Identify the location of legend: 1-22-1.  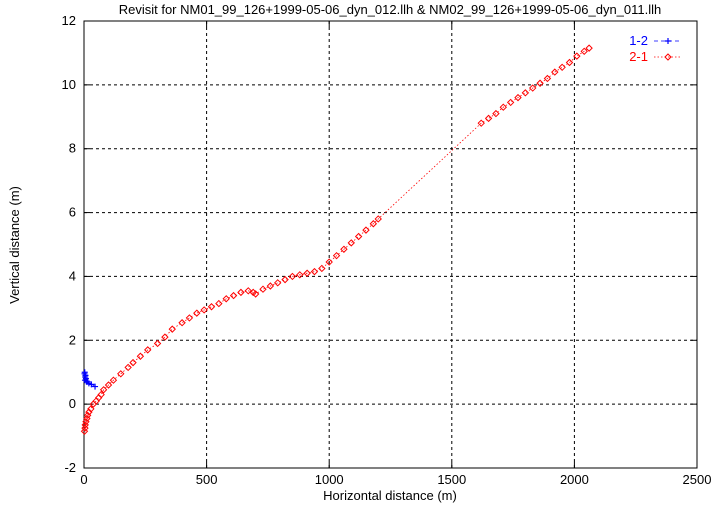
(655, 48).